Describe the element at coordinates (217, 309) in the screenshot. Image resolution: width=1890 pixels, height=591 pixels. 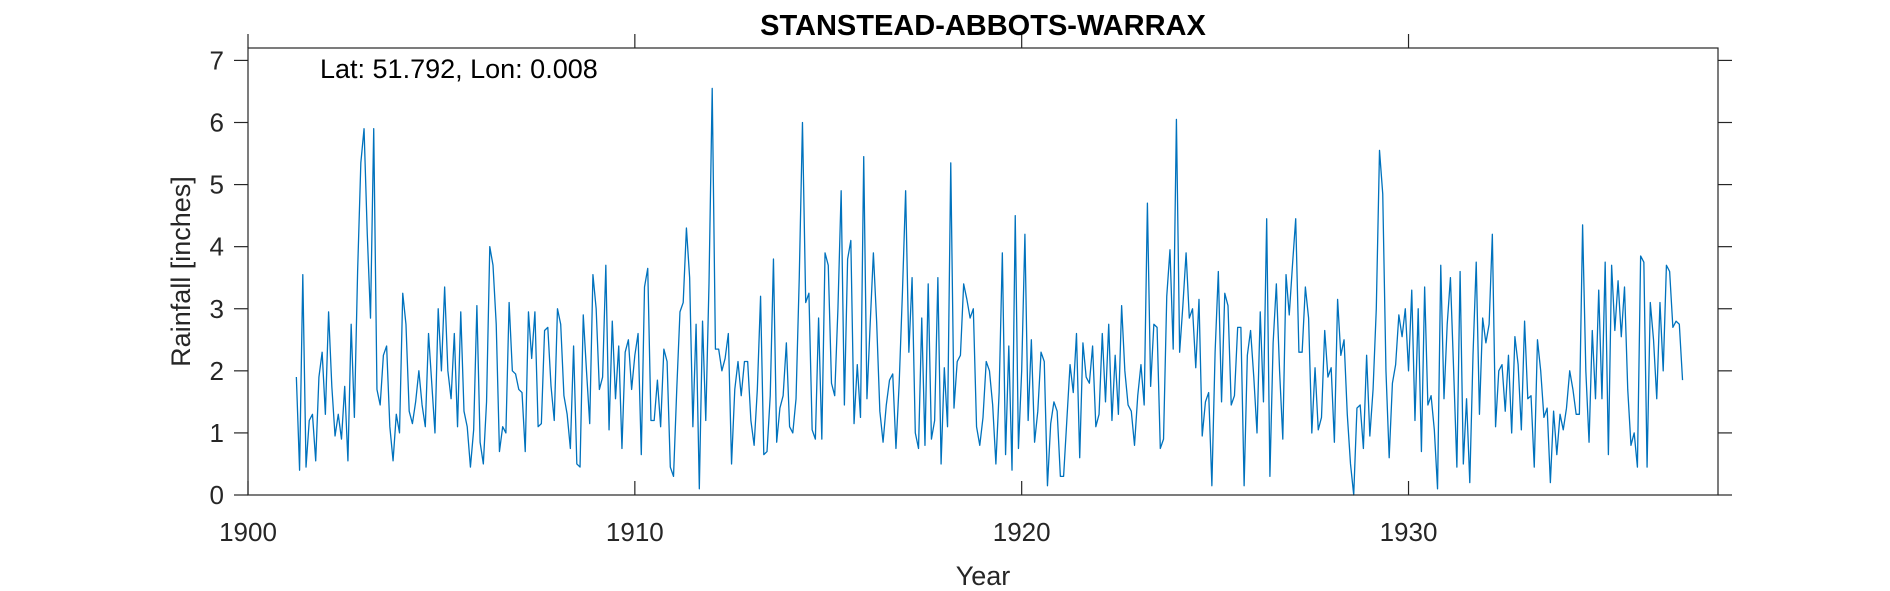
I see `y-tick-label: 3` at that location.